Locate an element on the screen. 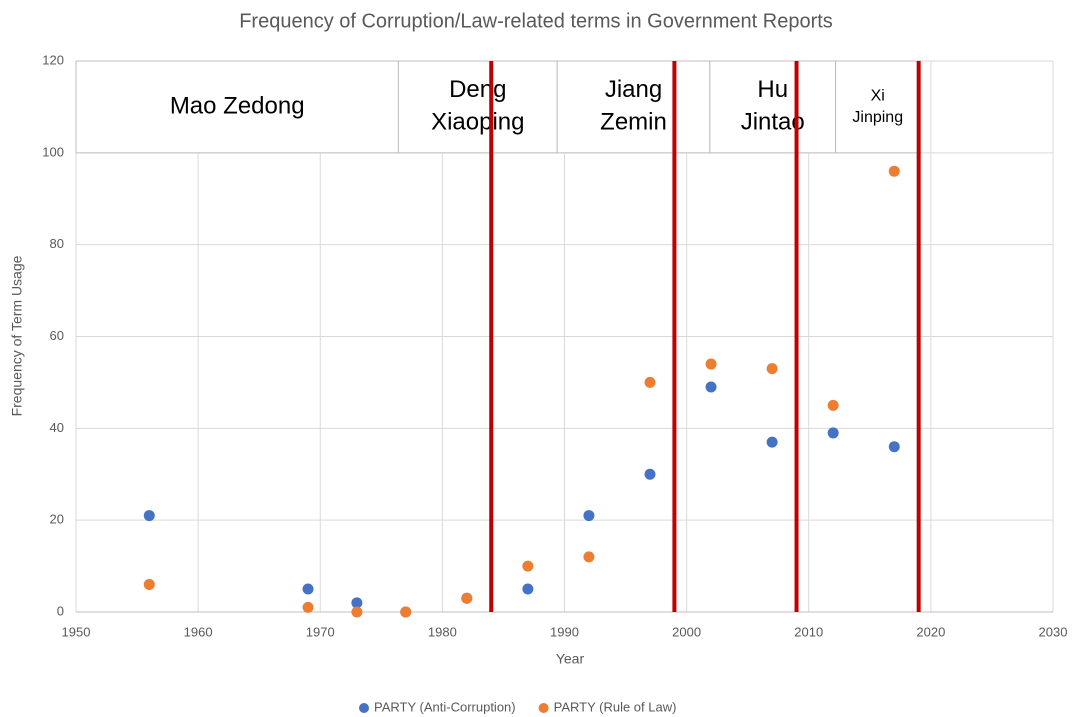 The height and width of the screenshot is (717, 1072). x-tick-label: 1980 is located at coordinates (442, 631).